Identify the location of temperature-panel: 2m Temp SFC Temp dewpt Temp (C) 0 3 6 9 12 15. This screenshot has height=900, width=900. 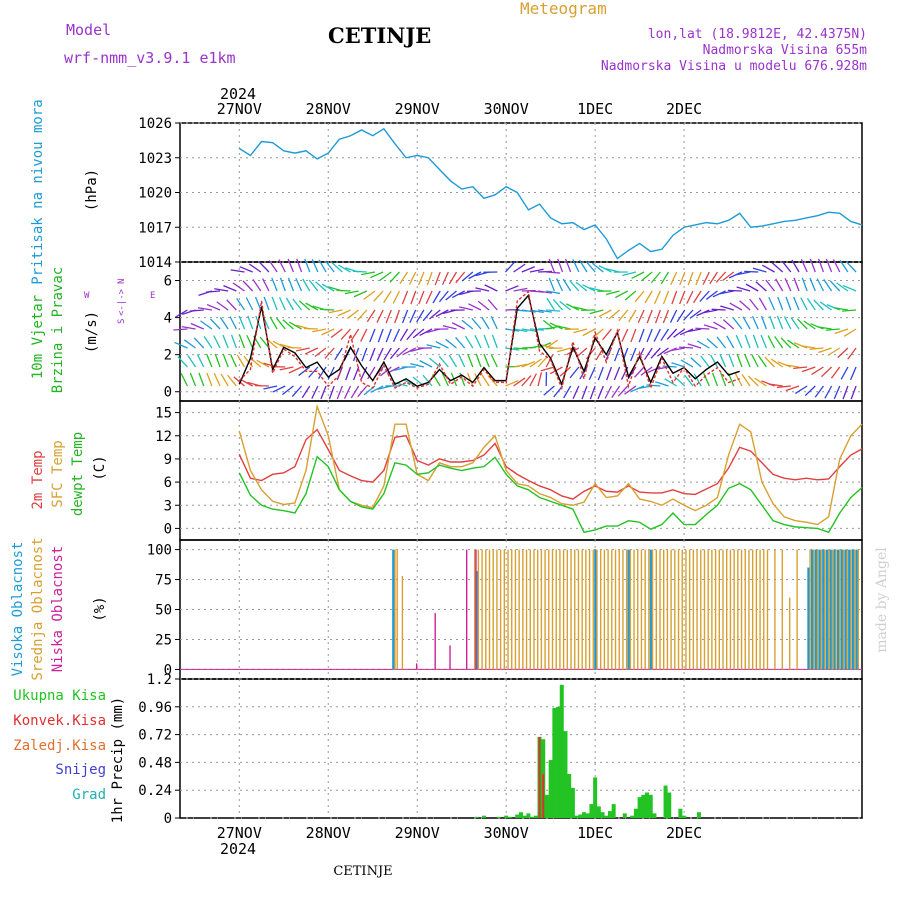
(446, 470).